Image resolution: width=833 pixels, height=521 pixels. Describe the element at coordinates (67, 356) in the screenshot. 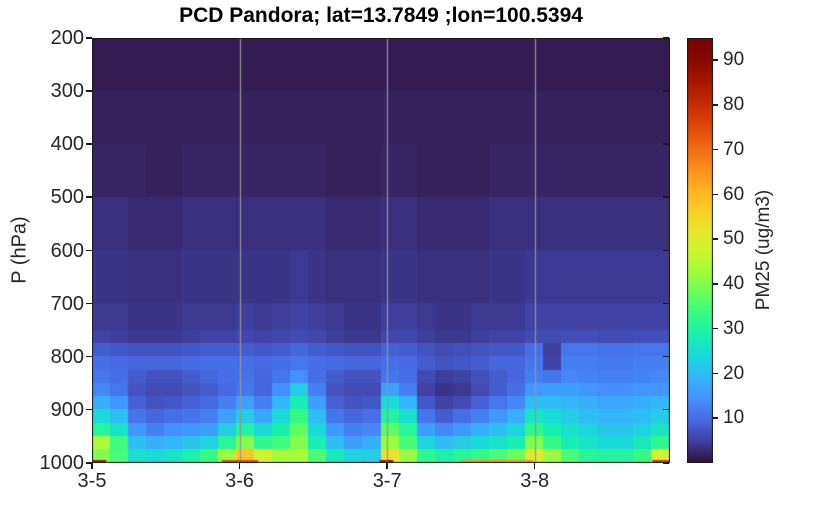

I see `y-tick-label-800: 800` at that location.